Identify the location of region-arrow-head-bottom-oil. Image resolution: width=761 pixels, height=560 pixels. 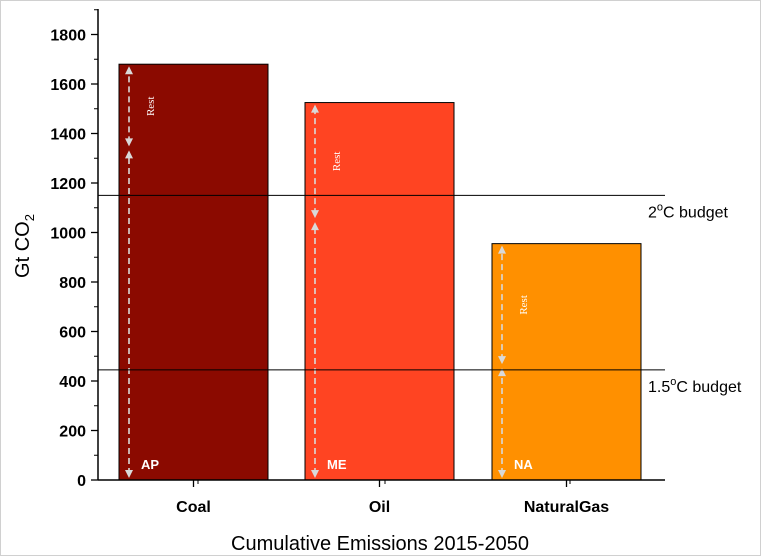
(315, 474).